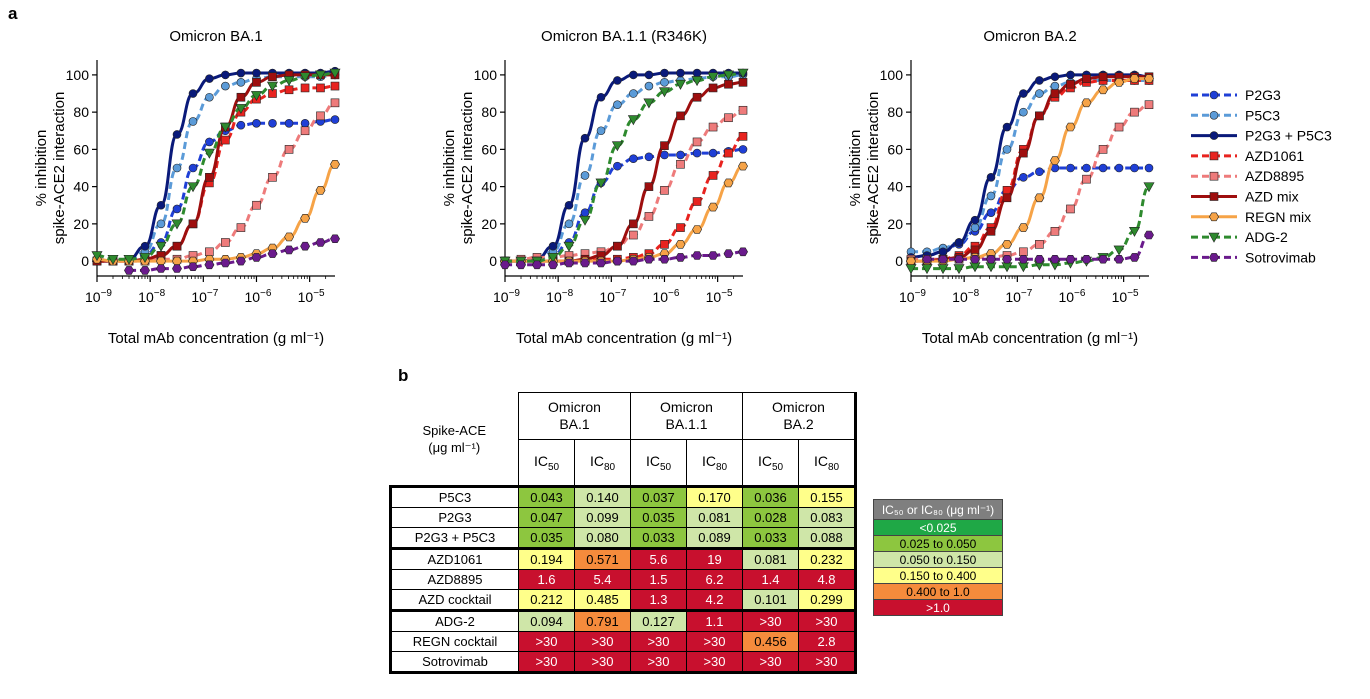 Image resolution: width=1370 pixels, height=699 pixels. I want to click on column-header: IC50, so click(546, 463).